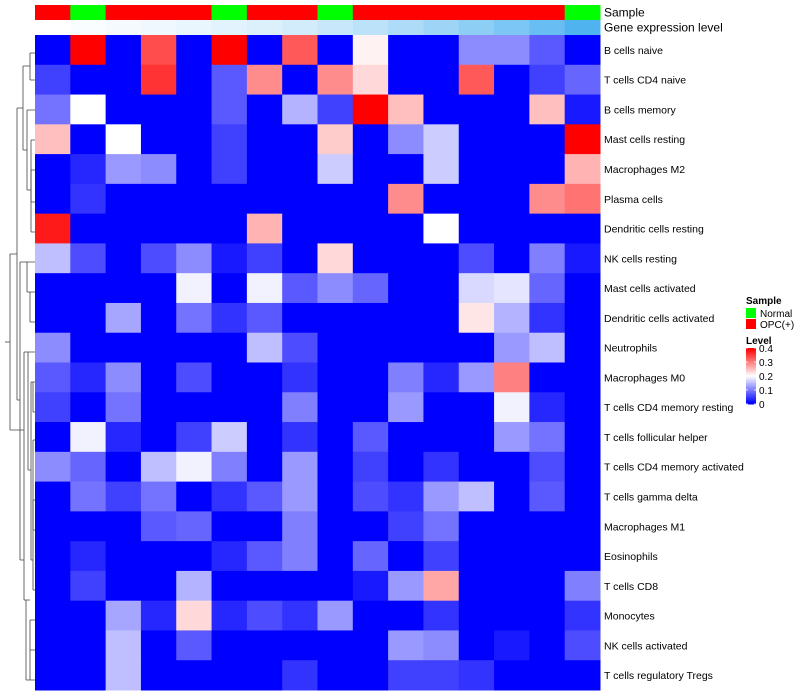 This screenshot has width=800, height=700. Describe the element at coordinates (656, 438) in the screenshot. I see `row-label: T cells follicular helper` at that location.